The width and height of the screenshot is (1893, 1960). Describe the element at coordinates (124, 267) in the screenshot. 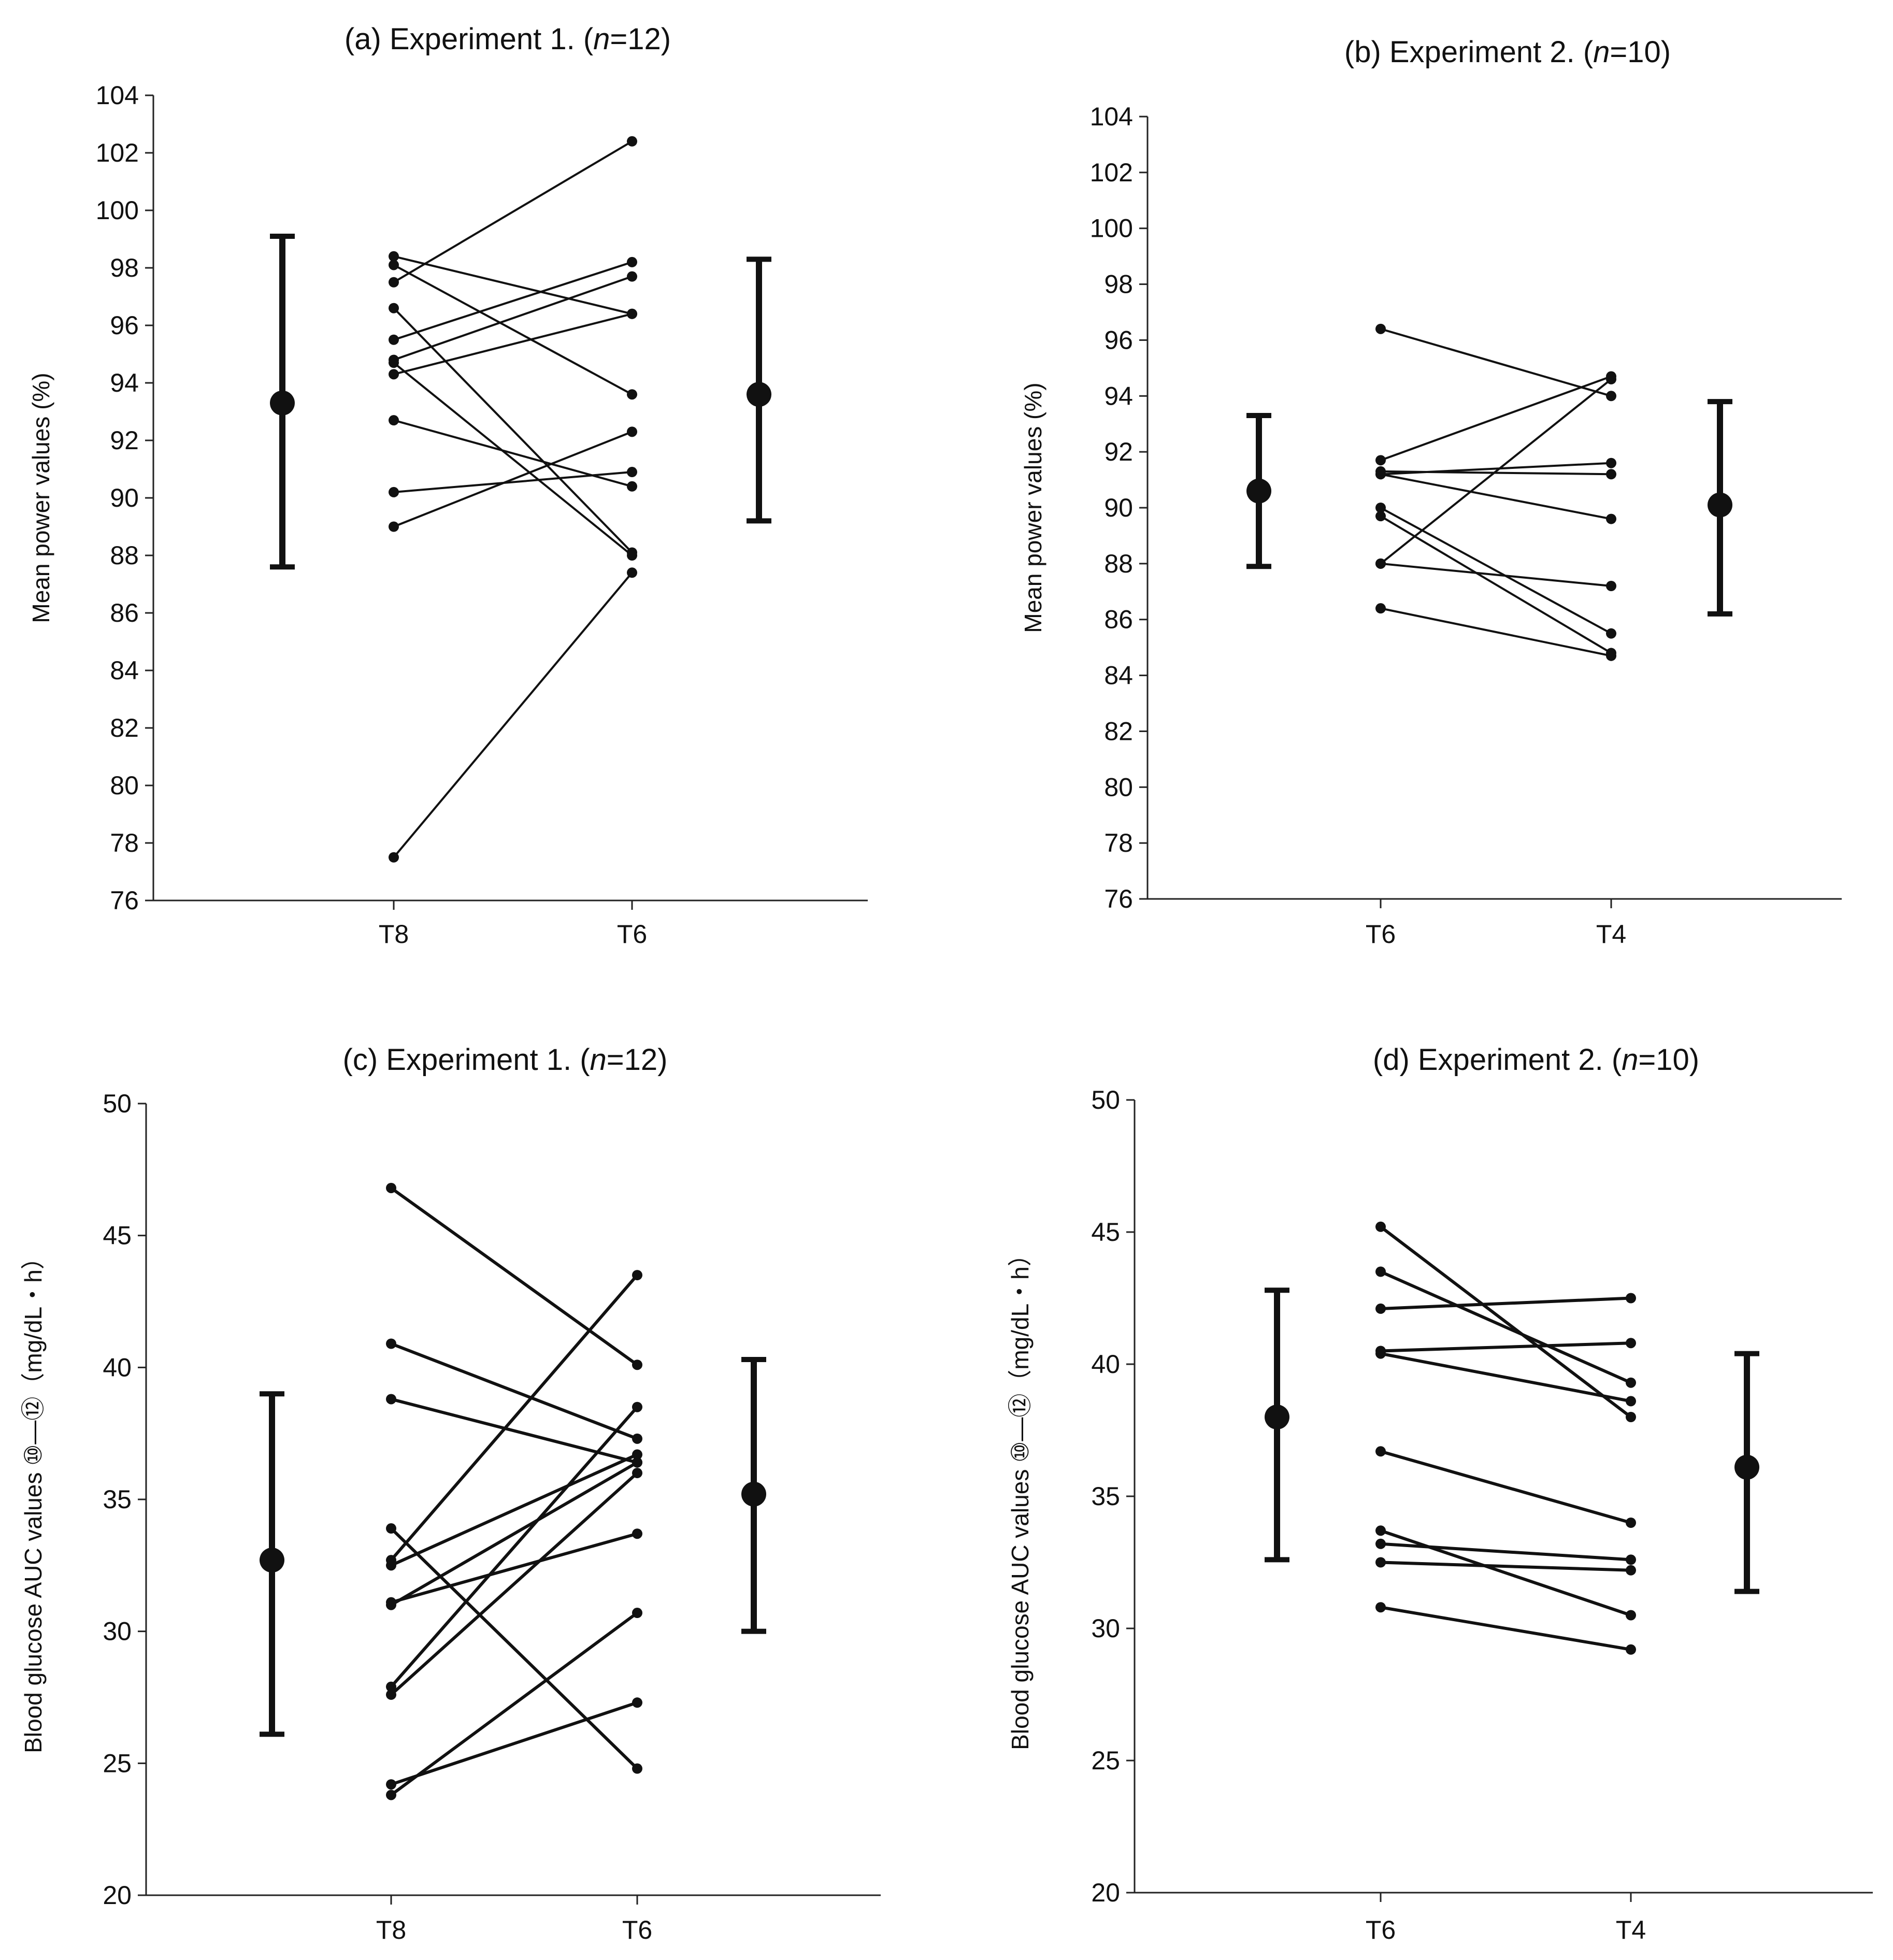

I see `y-tick-label: 98` at that location.